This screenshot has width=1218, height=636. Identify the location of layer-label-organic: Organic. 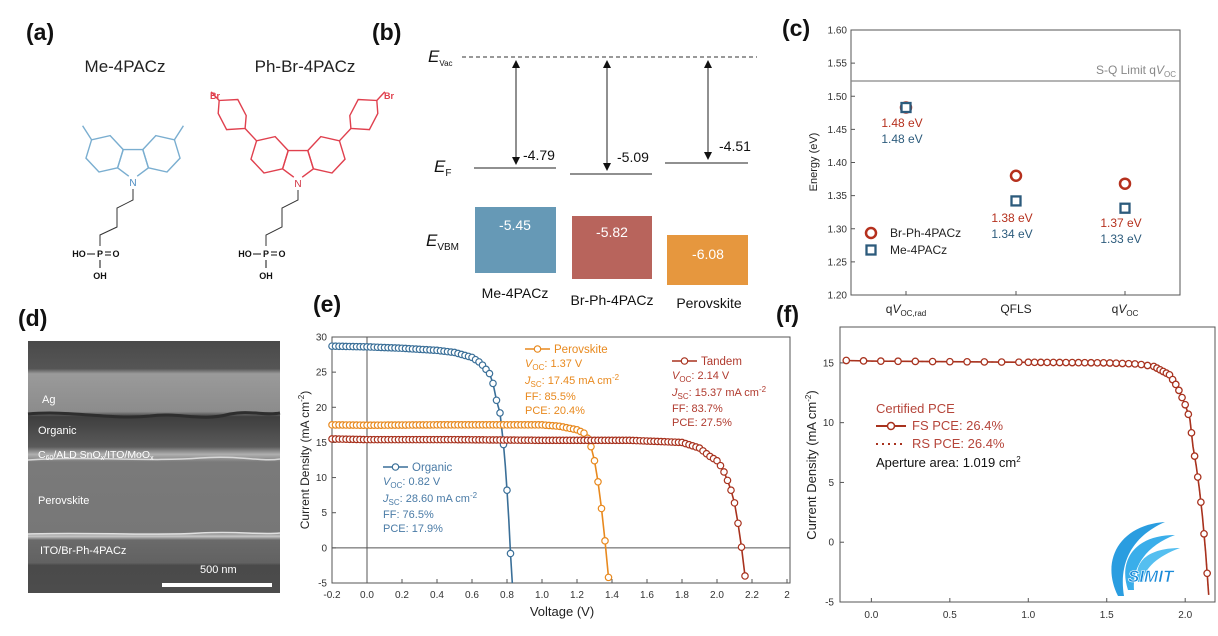
(57, 431).